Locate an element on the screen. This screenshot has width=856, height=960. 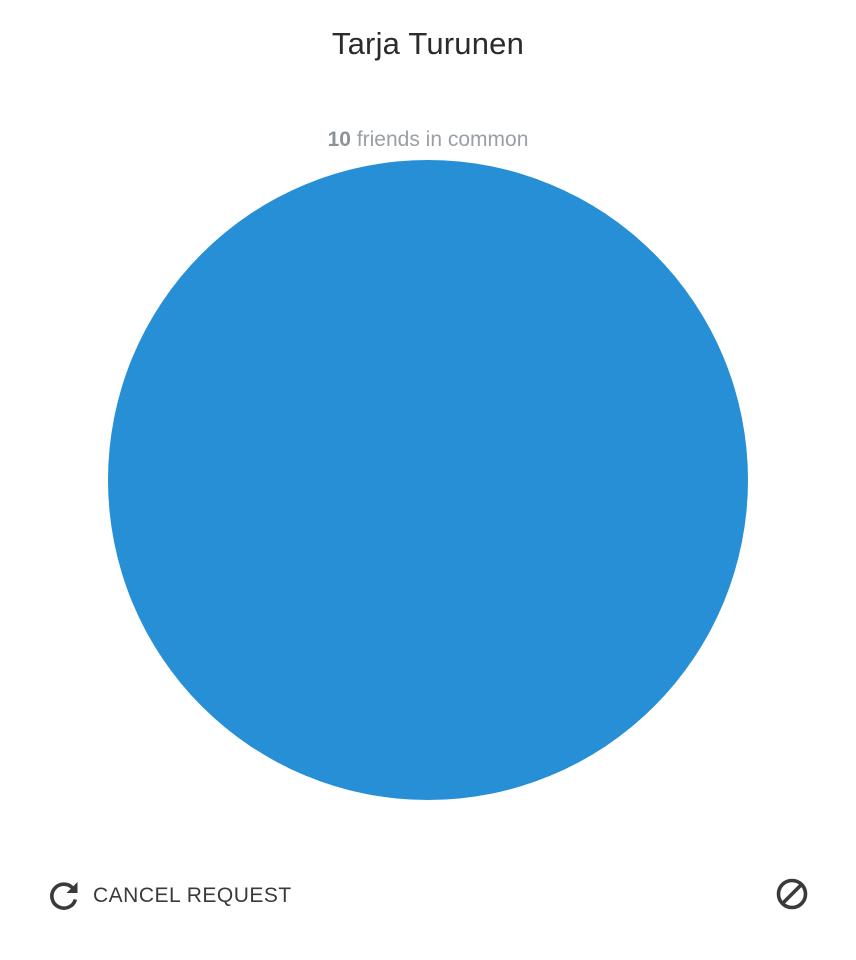
block-icon is located at coordinates (792, 896).